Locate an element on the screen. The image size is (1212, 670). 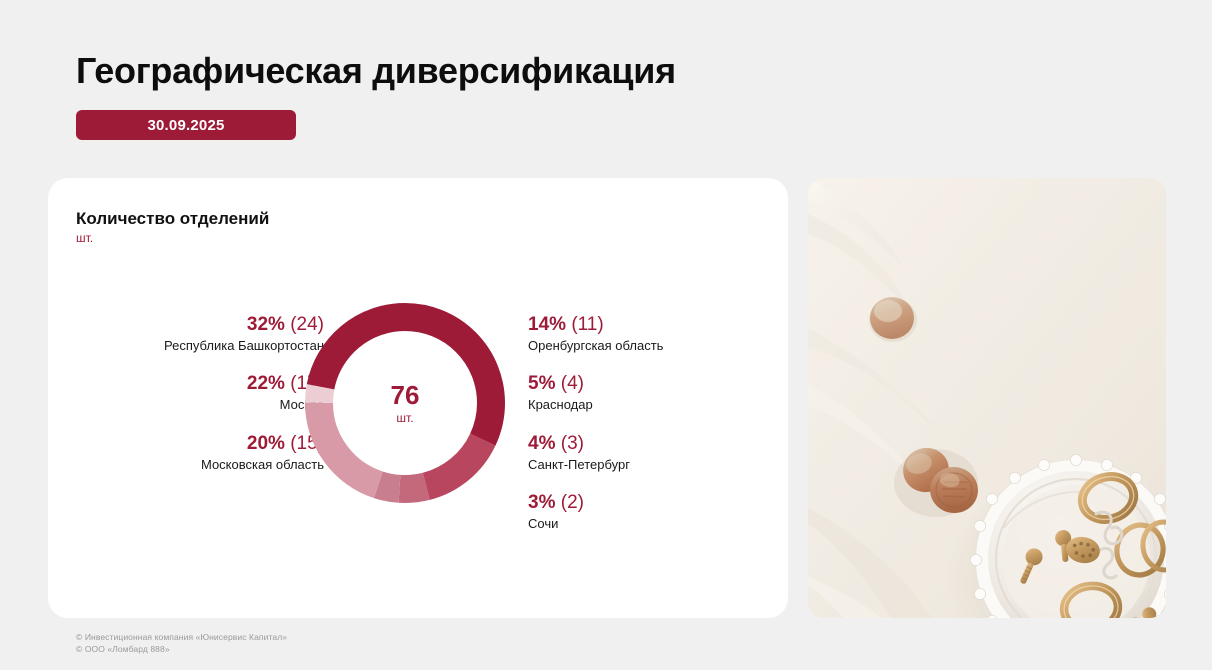
legend-item: 5% (4) Краснодар is located at coordinates (560, 393).